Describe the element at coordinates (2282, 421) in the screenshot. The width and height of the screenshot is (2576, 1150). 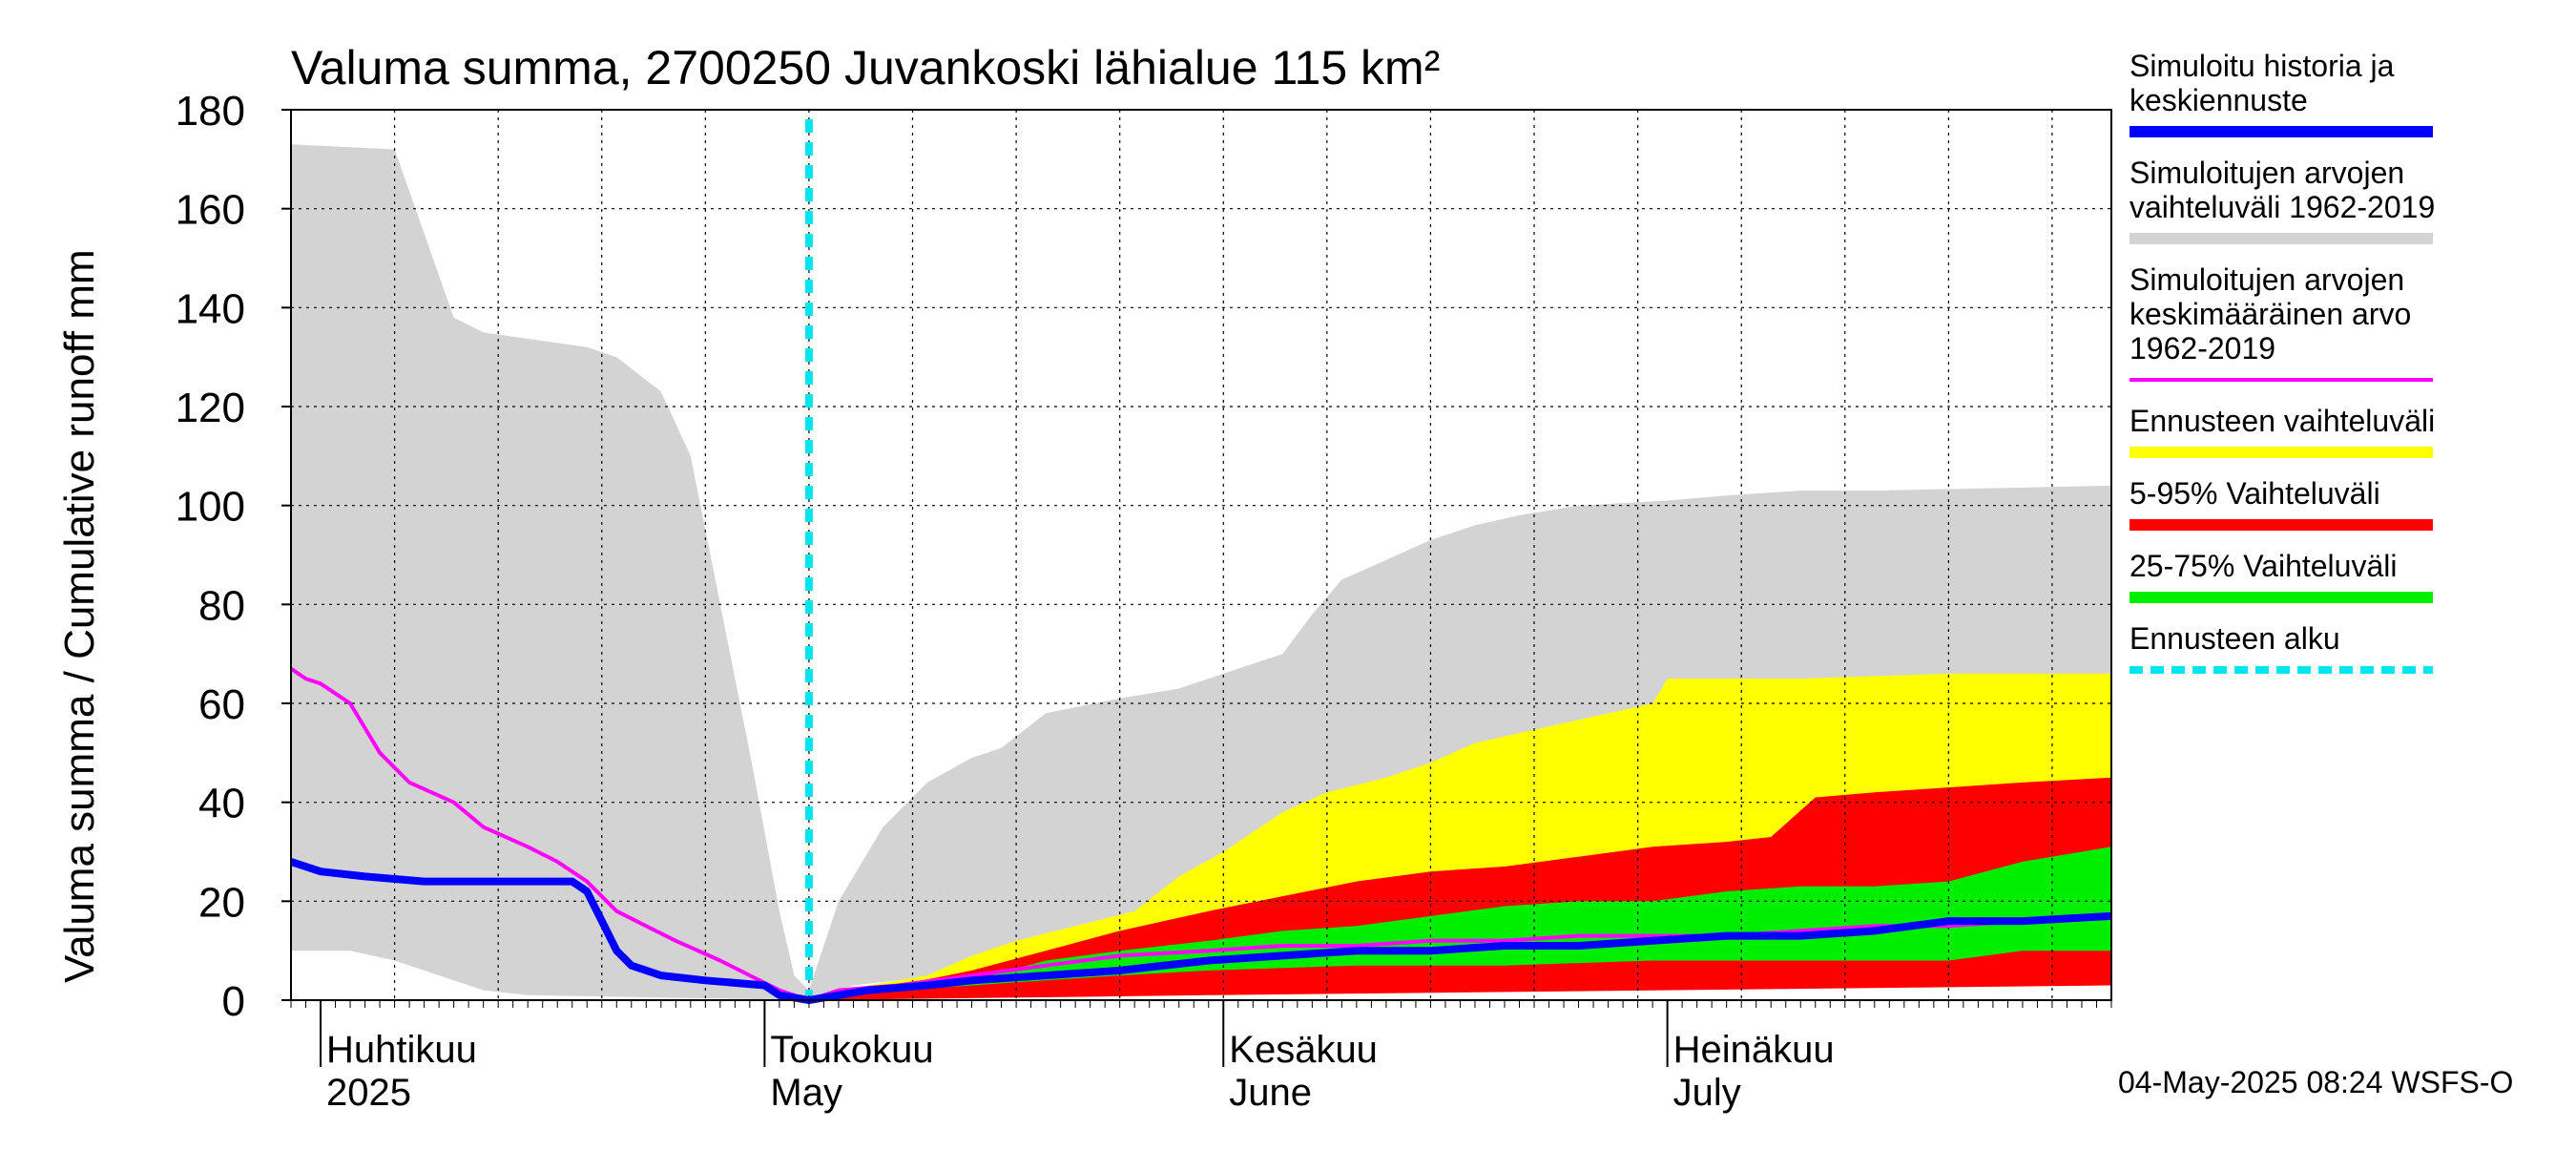
I see `legend-label-3: Ennusteen vaihteluväli` at that location.